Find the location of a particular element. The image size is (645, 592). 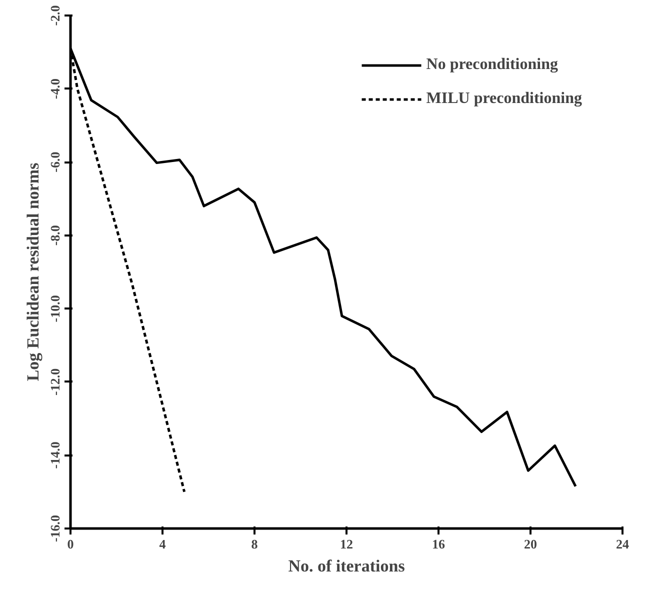

y-tick-label: -6.0 is located at coordinates (55, 162).